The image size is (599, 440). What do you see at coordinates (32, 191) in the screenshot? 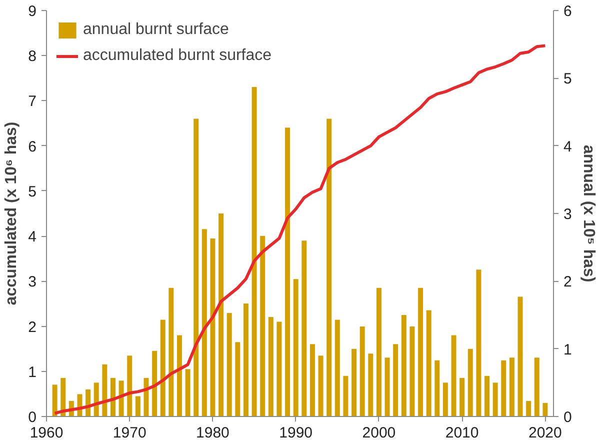
I see `y-tick-label: 5` at bounding box center [32, 191].